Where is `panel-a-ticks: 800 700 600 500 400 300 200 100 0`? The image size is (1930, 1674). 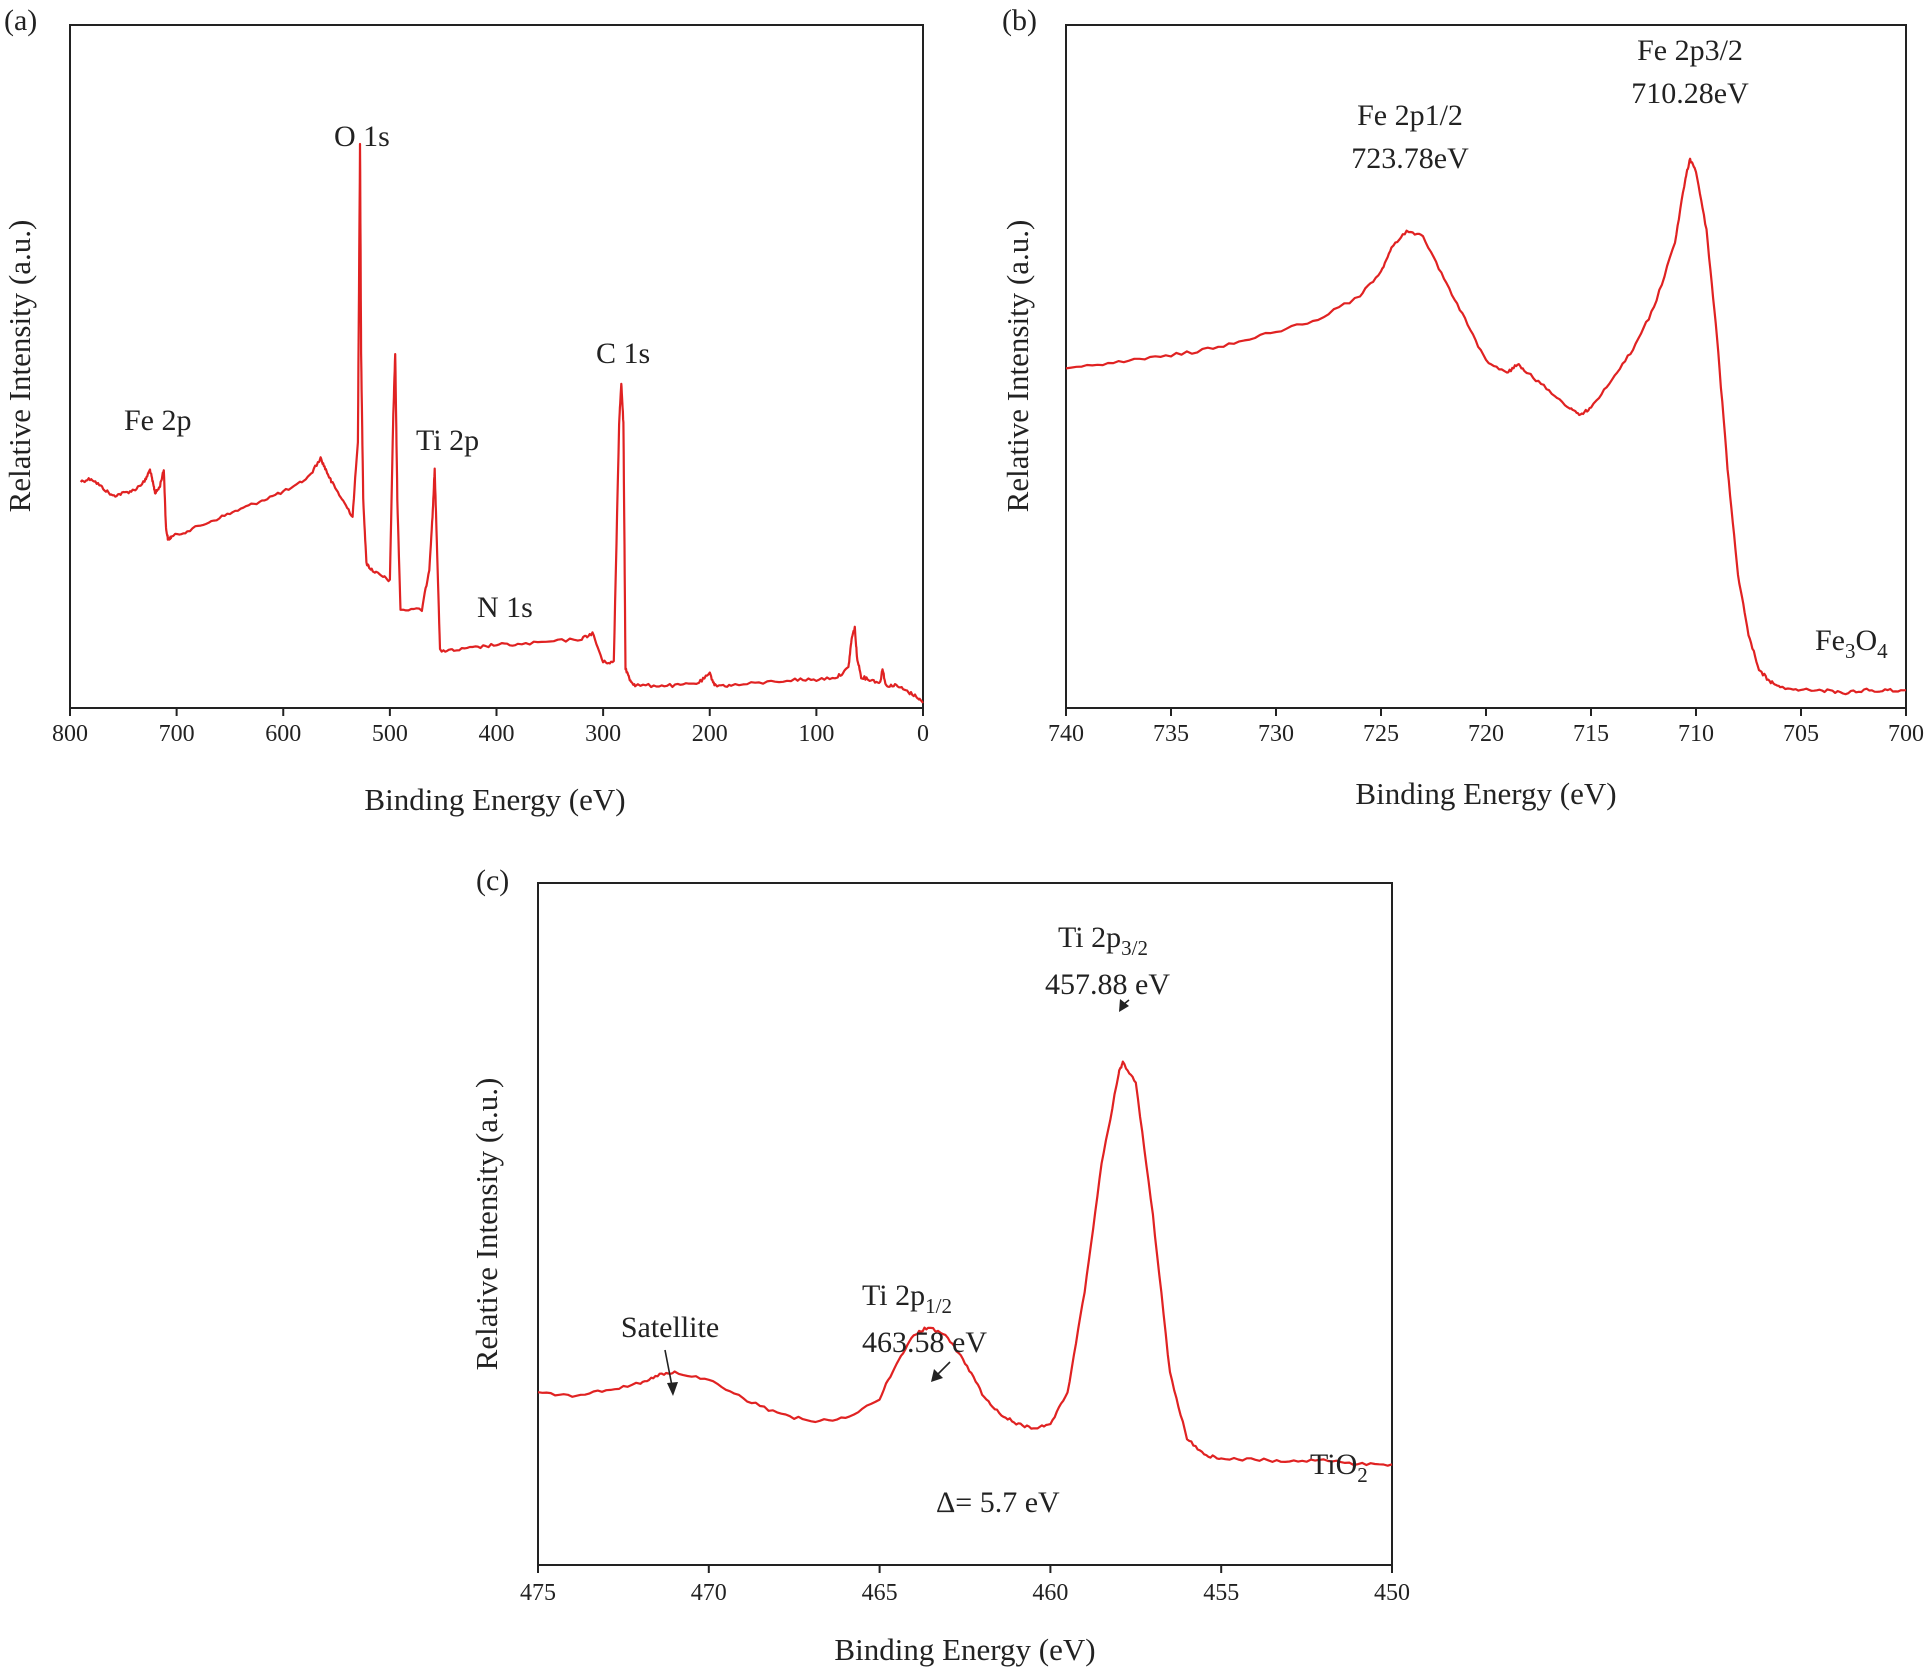 panel-a-ticks: 800 700 600 500 400 300 200 100 0 is located at coordinates (490, 727).